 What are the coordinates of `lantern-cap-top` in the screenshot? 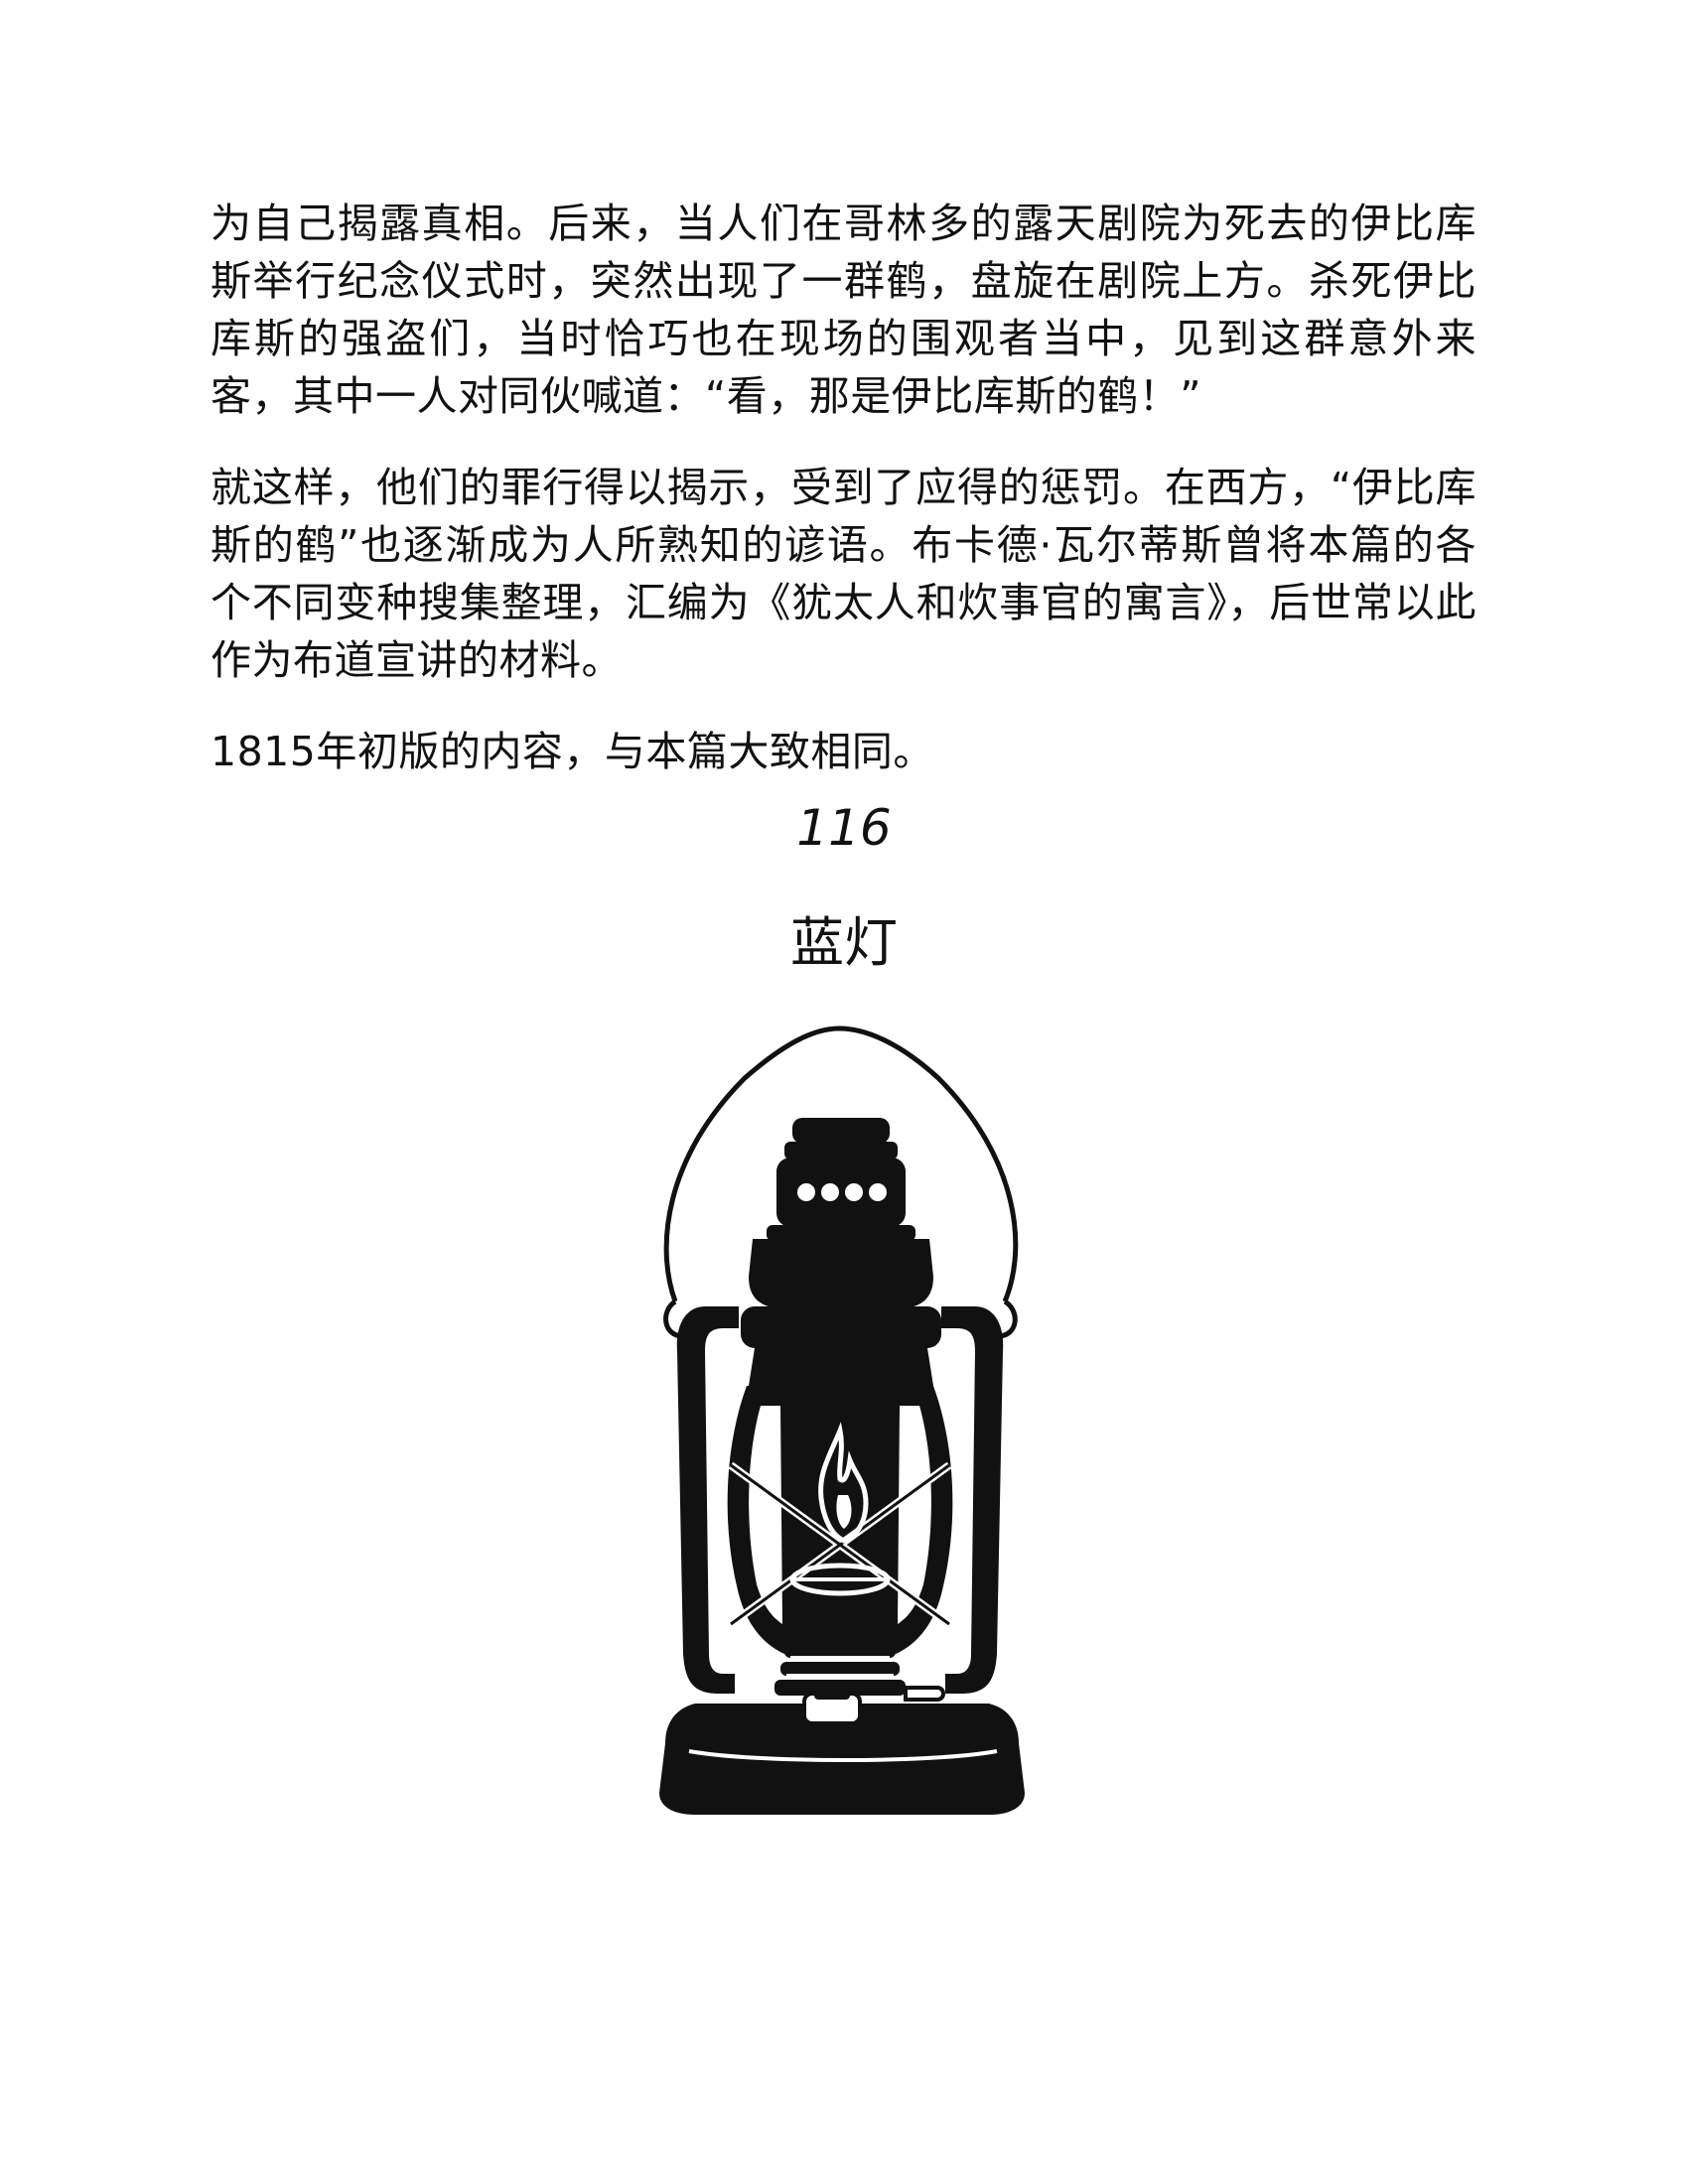 It's located at (841, 1131).